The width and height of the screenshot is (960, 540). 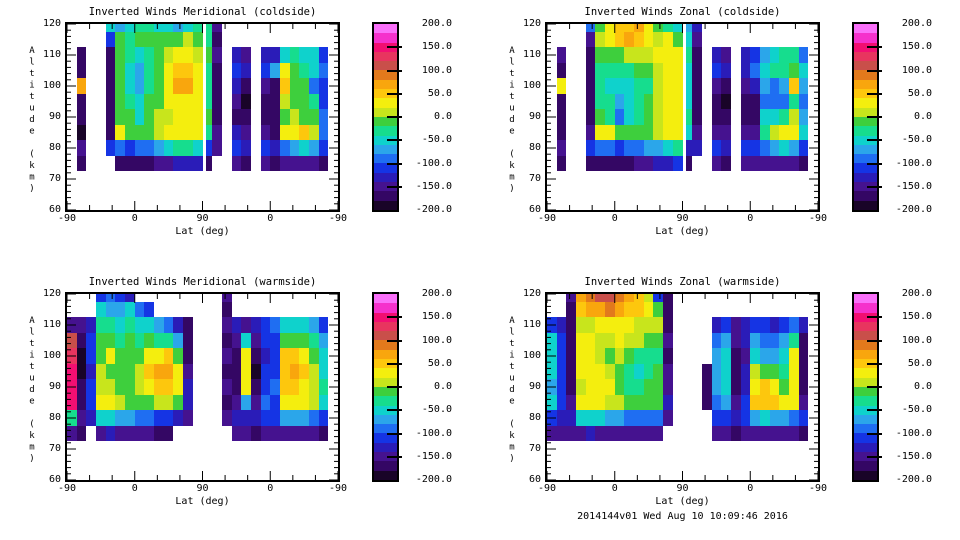 I want to click on colorbar-tick-label: 50.0, so click(x=439, y=363).